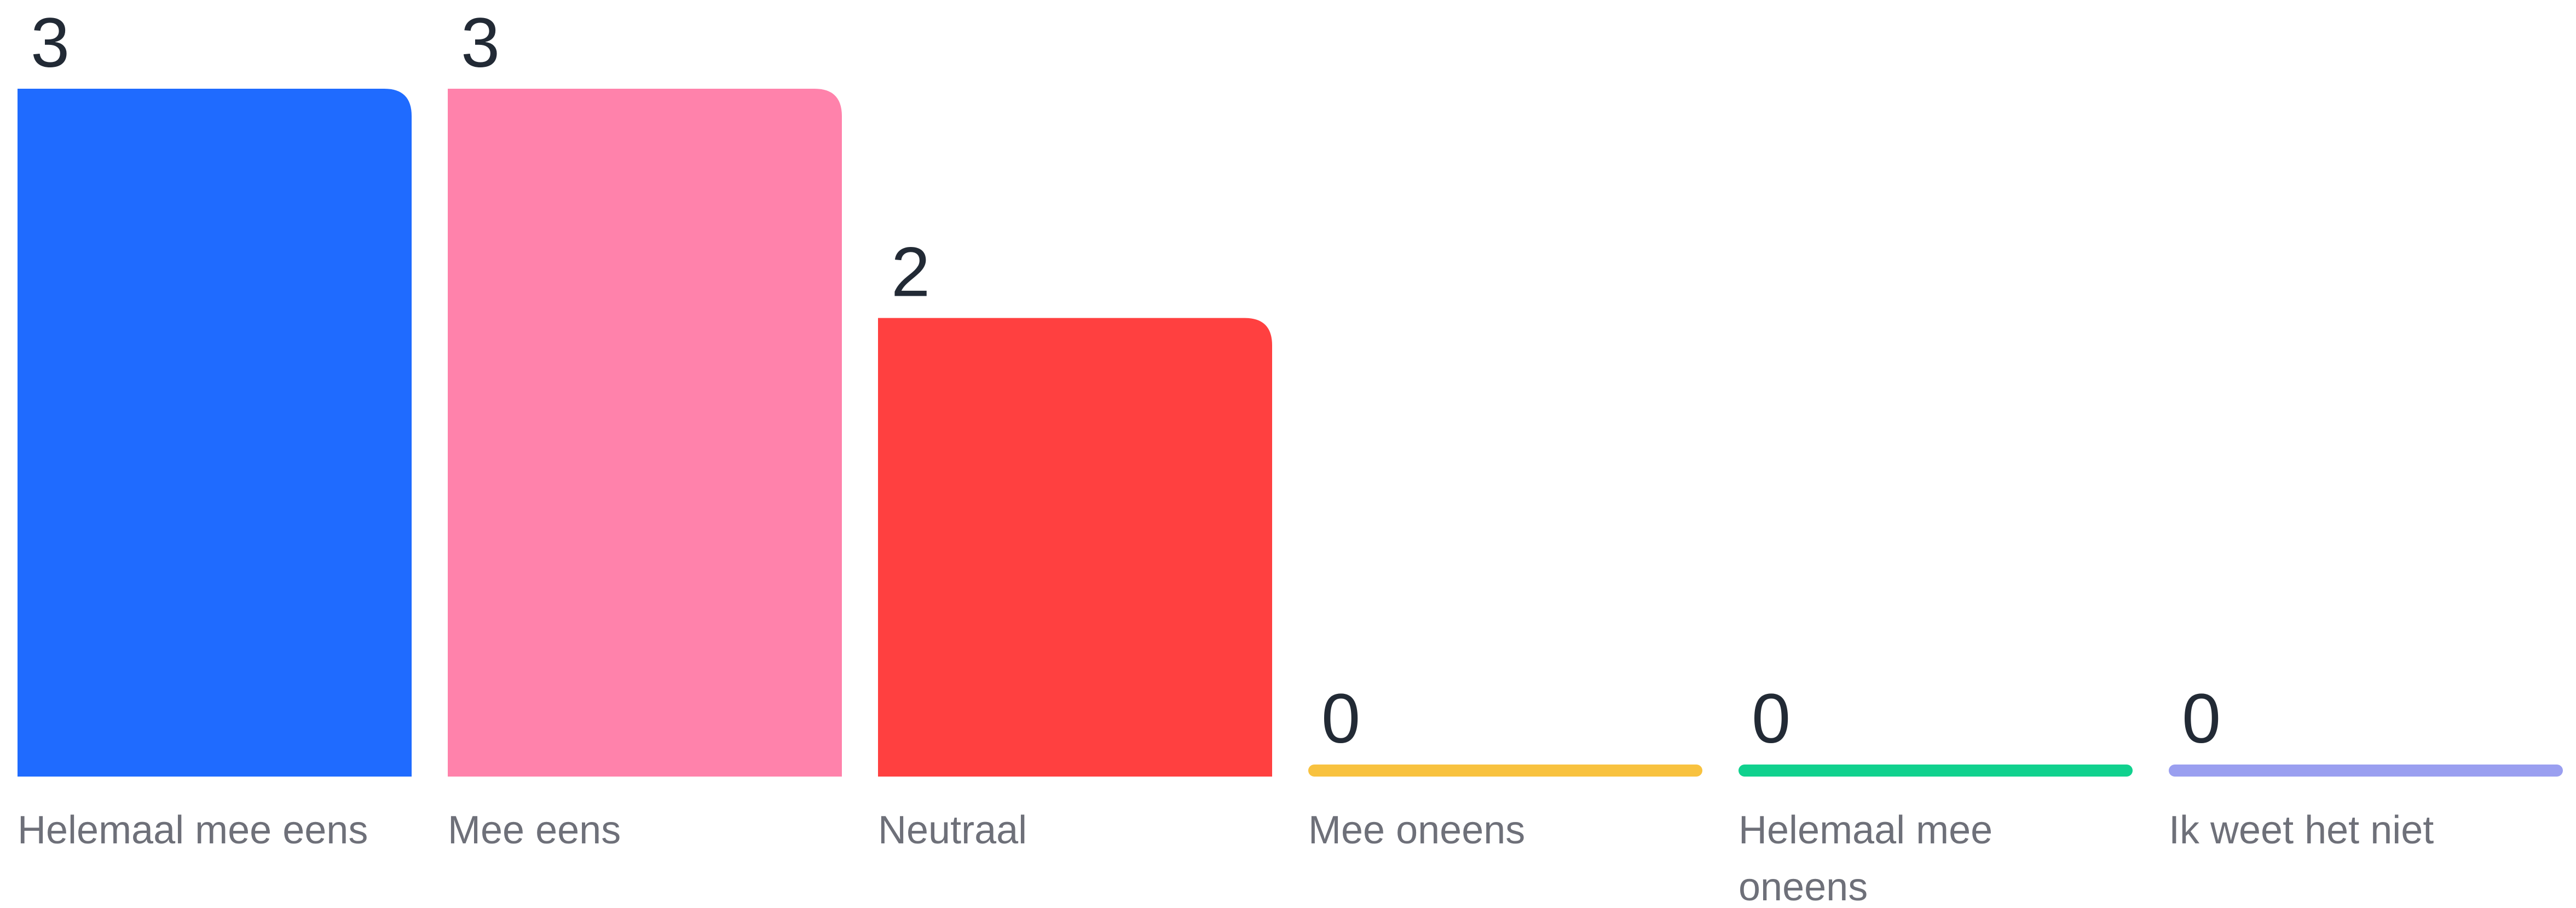 The width and height of the screenshot is (2576, 908). What do you see at coordinates (1935, 771) in the screenshot?
I see `bar-helemaal-mee-oneens` at bounding box center [1935, 771].